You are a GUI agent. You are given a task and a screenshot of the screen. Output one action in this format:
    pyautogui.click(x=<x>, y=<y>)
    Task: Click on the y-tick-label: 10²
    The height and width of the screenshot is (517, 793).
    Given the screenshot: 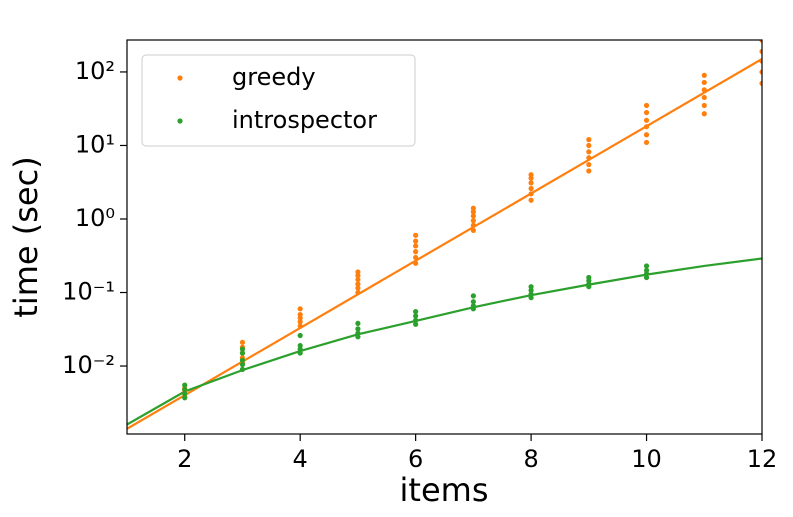 What is the action you would take?
    pyautogui.click(x=95, y=71)
    